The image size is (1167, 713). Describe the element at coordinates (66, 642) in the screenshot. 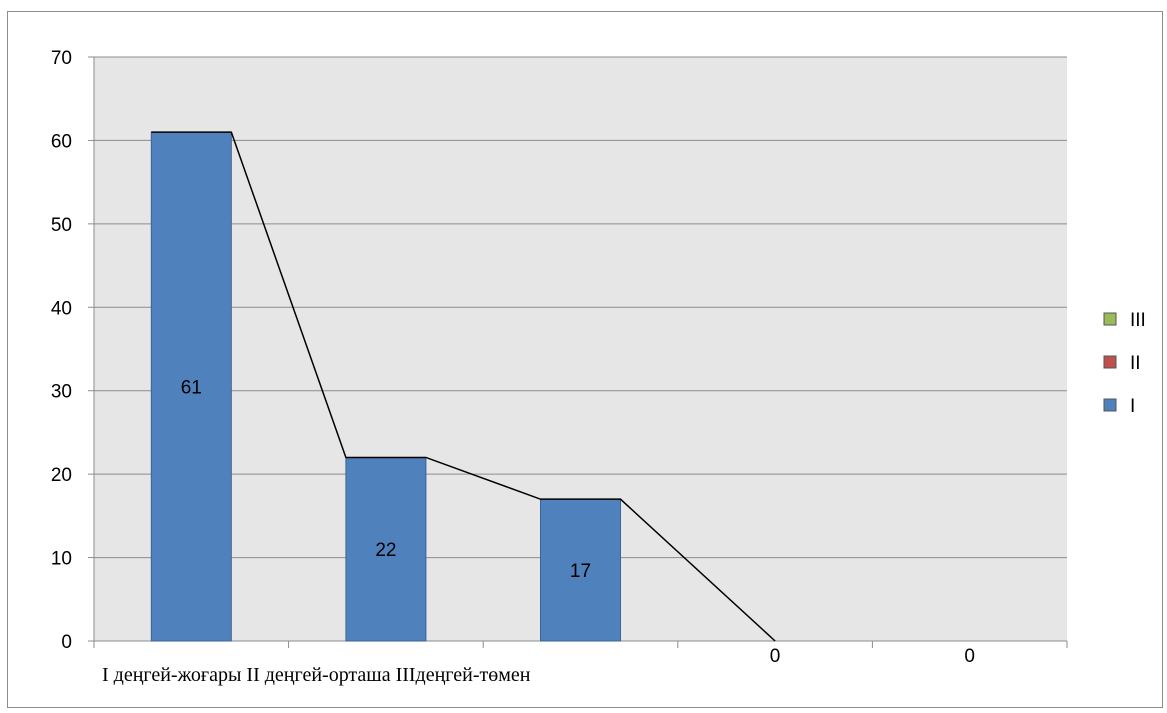

I see `y-tick-label: 0` at that location.